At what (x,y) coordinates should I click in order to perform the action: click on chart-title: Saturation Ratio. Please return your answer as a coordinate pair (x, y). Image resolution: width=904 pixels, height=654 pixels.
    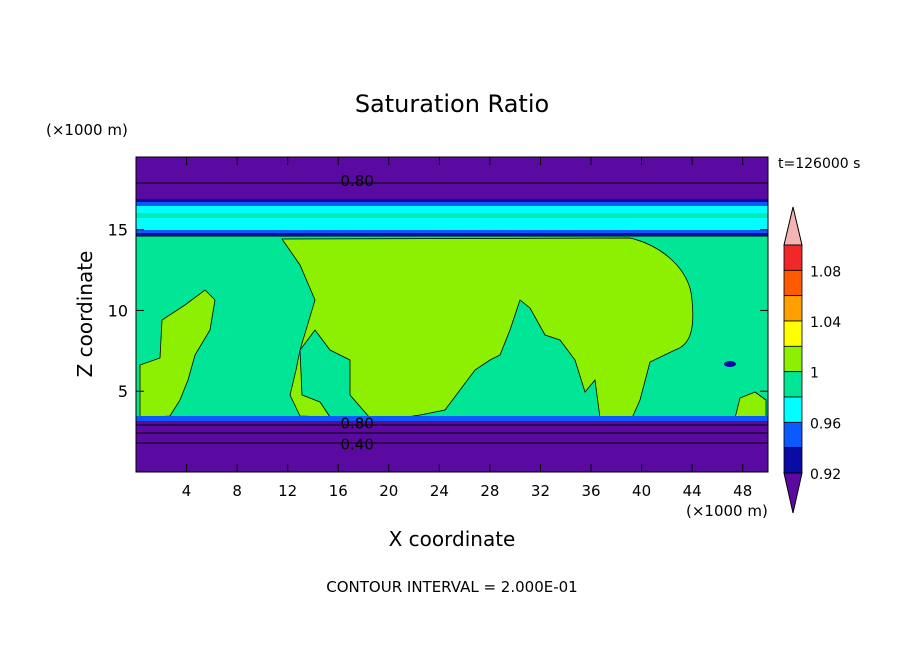
    Looking at the image, I should click on (452, 104).